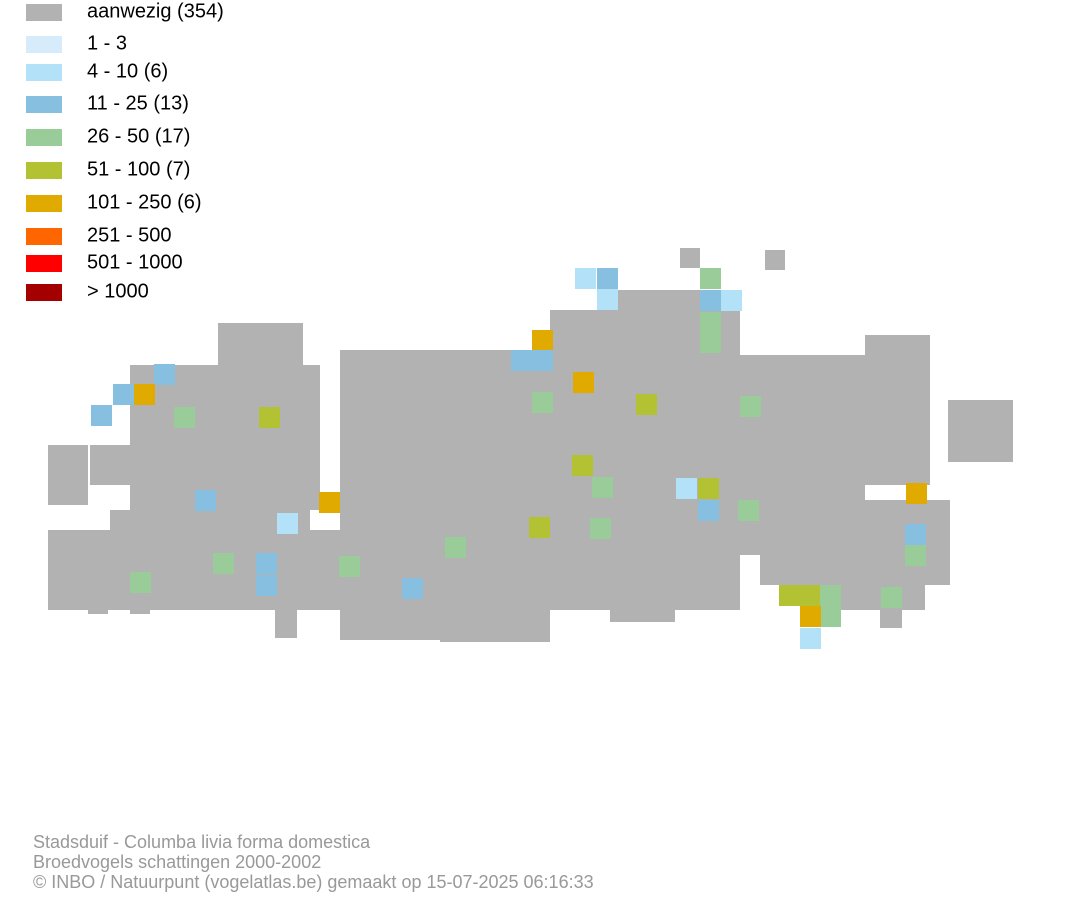  What do you see at coordinates (118, 291) in the screenshot?
I see `legend-label: > 1000` at bounding box center [118, 291].